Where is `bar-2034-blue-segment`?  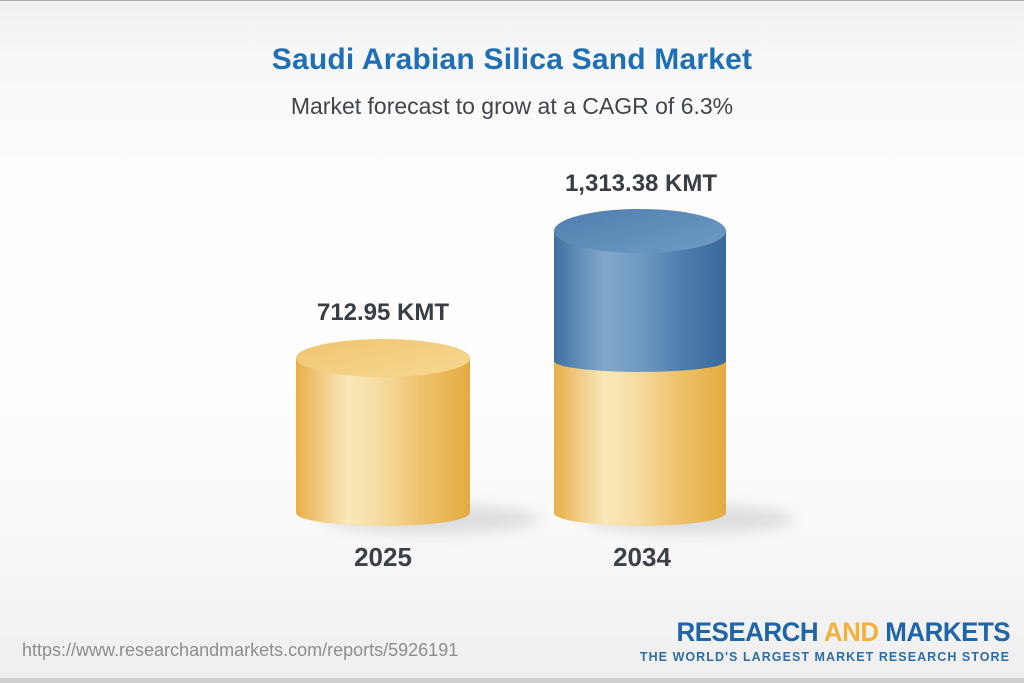 bar-2034-blue-segment is located at coordinates (640, 301).